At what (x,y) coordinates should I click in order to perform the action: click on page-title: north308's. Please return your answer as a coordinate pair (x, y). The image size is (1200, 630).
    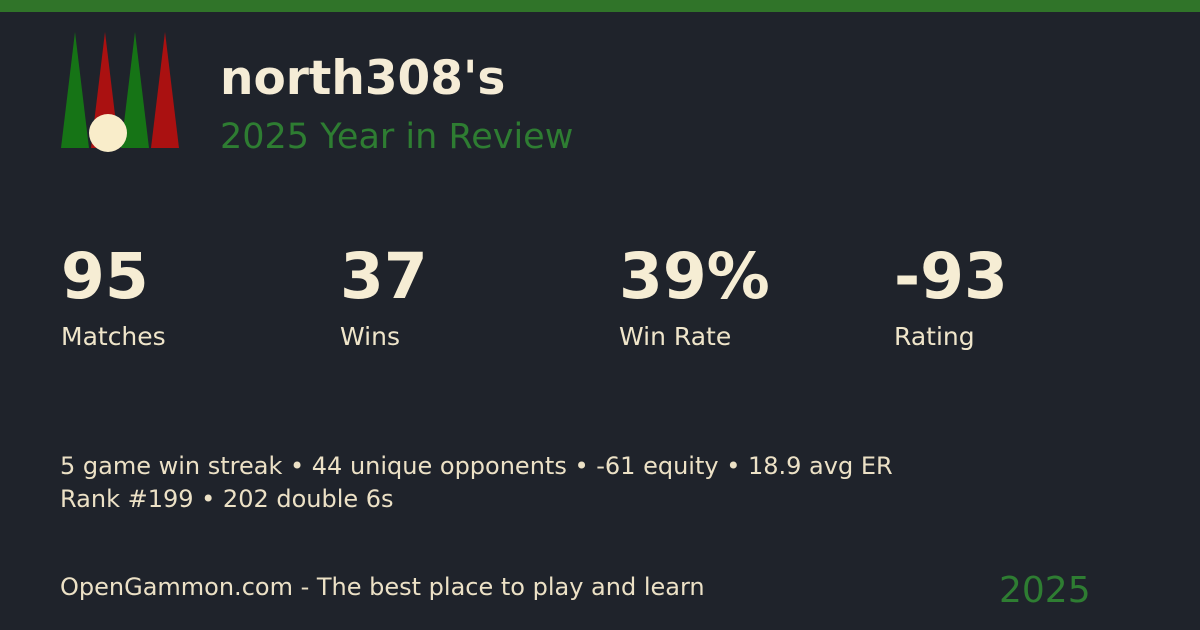
    Looking at the image, I should click on (363, 78).